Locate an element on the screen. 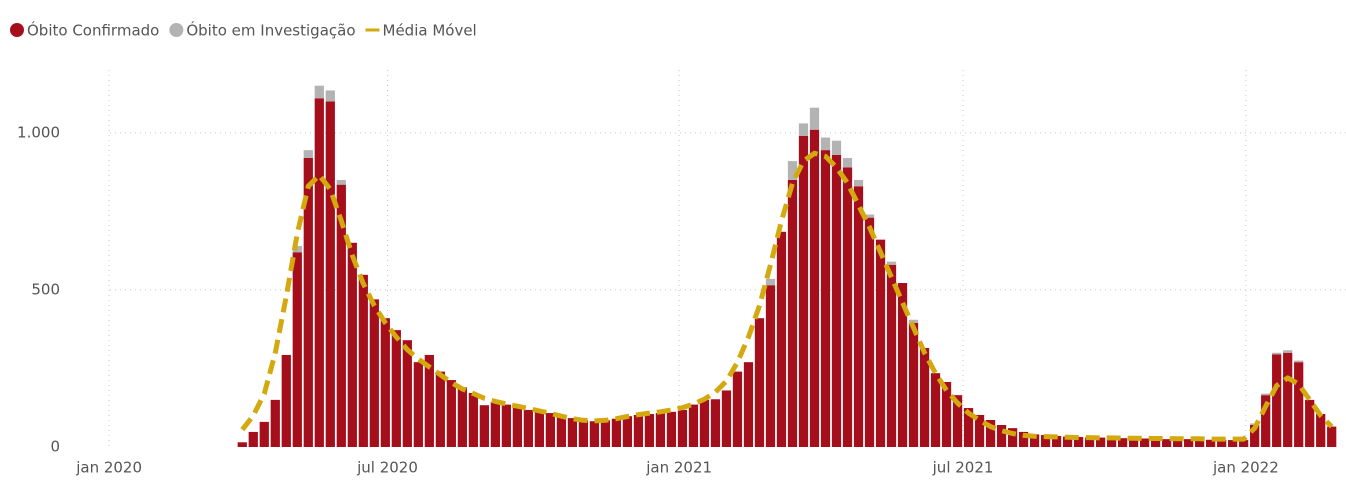 This screenshot has height=484, width=1346. x-tick-label: jul 2020 is located at coordinates (387, 468).